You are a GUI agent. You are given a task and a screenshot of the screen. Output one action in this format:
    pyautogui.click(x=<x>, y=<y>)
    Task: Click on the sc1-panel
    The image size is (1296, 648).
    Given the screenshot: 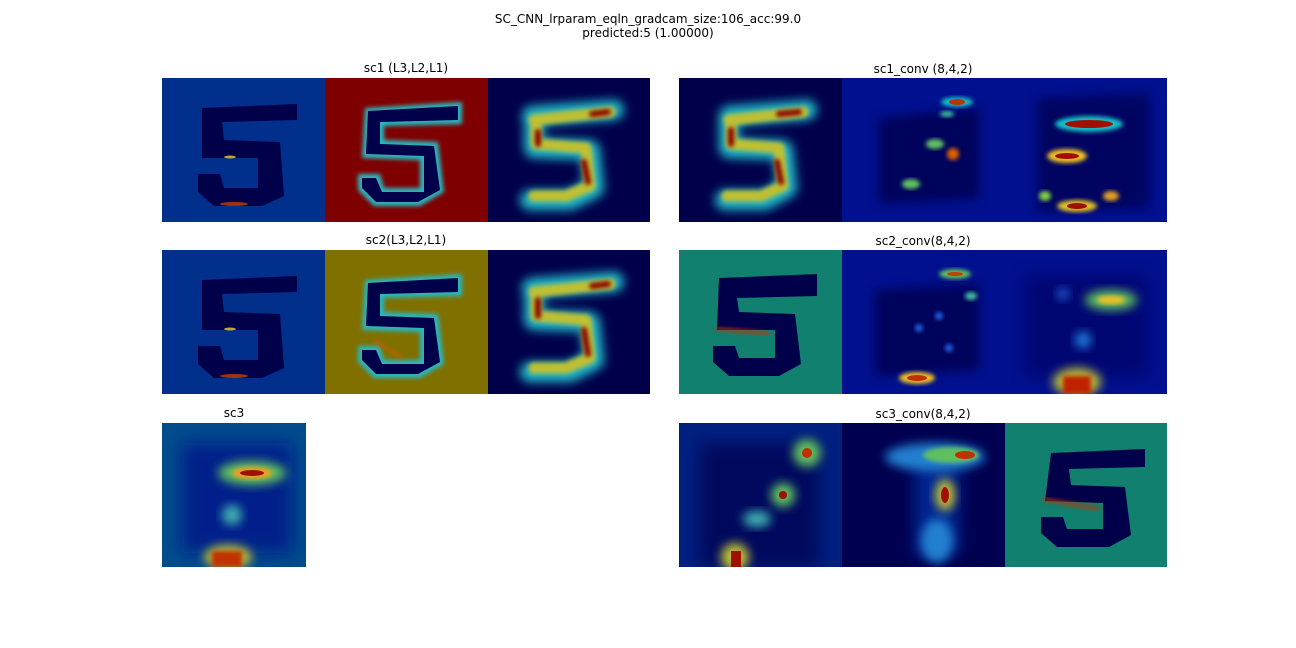 What is the action you would take?
    pyautogui.click(x=406, y=150)
    